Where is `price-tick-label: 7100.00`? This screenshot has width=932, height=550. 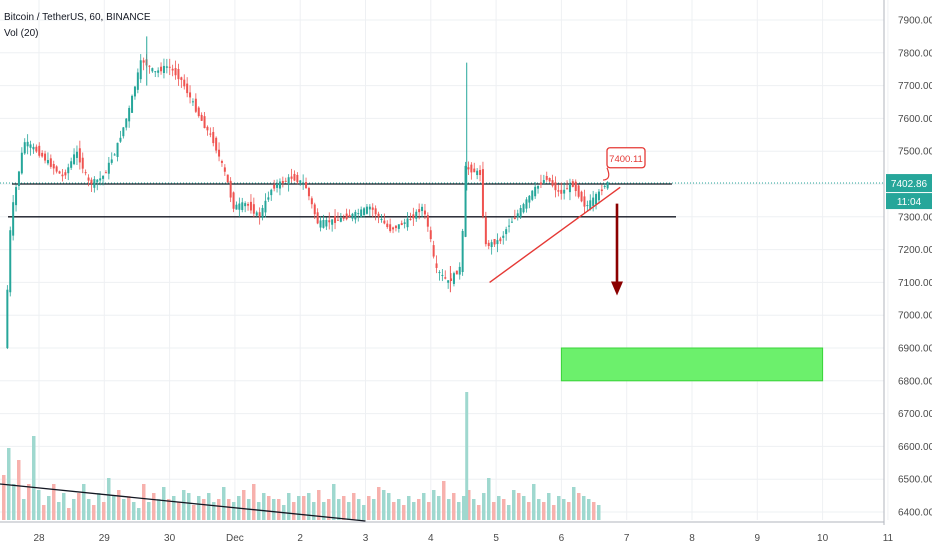
price-tick-label: 7100.00 is located at coordinates (915, 283).